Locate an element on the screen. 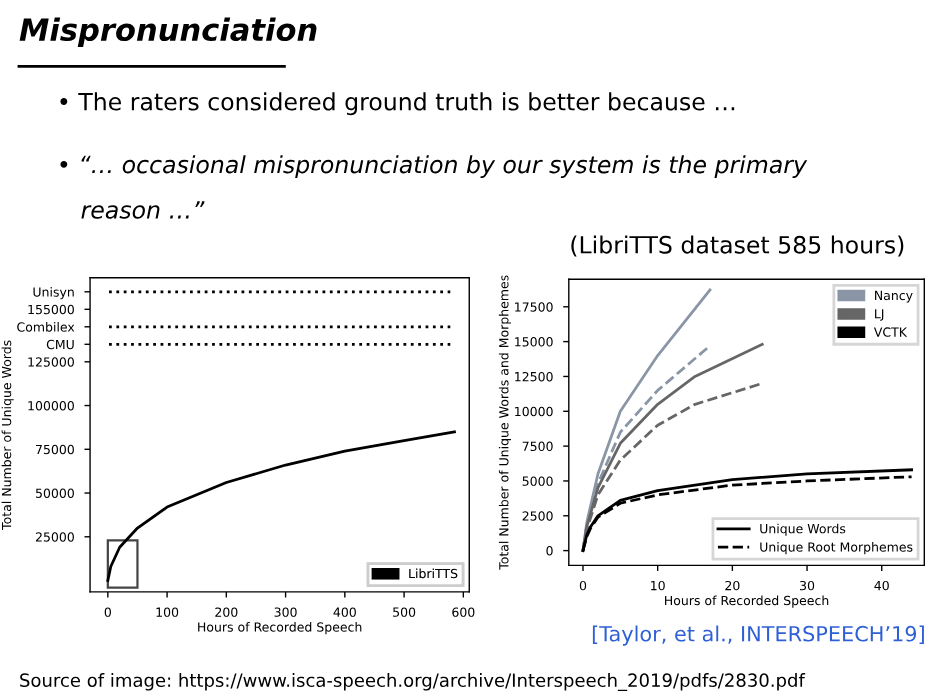  text: Mispronunciation is located at coordinates (168, 32).